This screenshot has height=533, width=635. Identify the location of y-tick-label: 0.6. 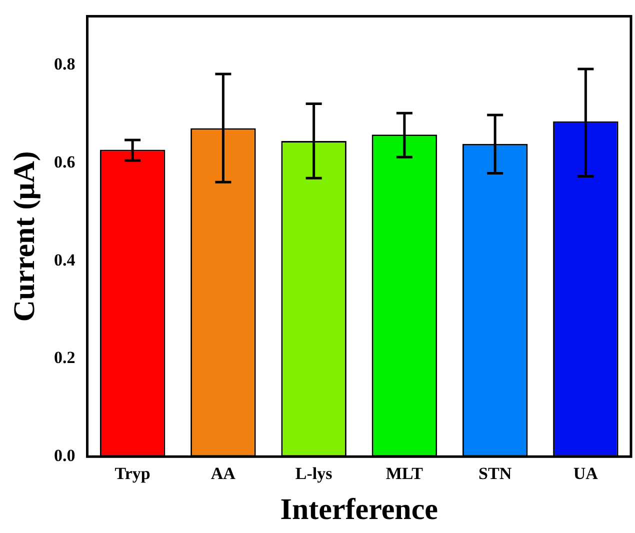
(65, 162).